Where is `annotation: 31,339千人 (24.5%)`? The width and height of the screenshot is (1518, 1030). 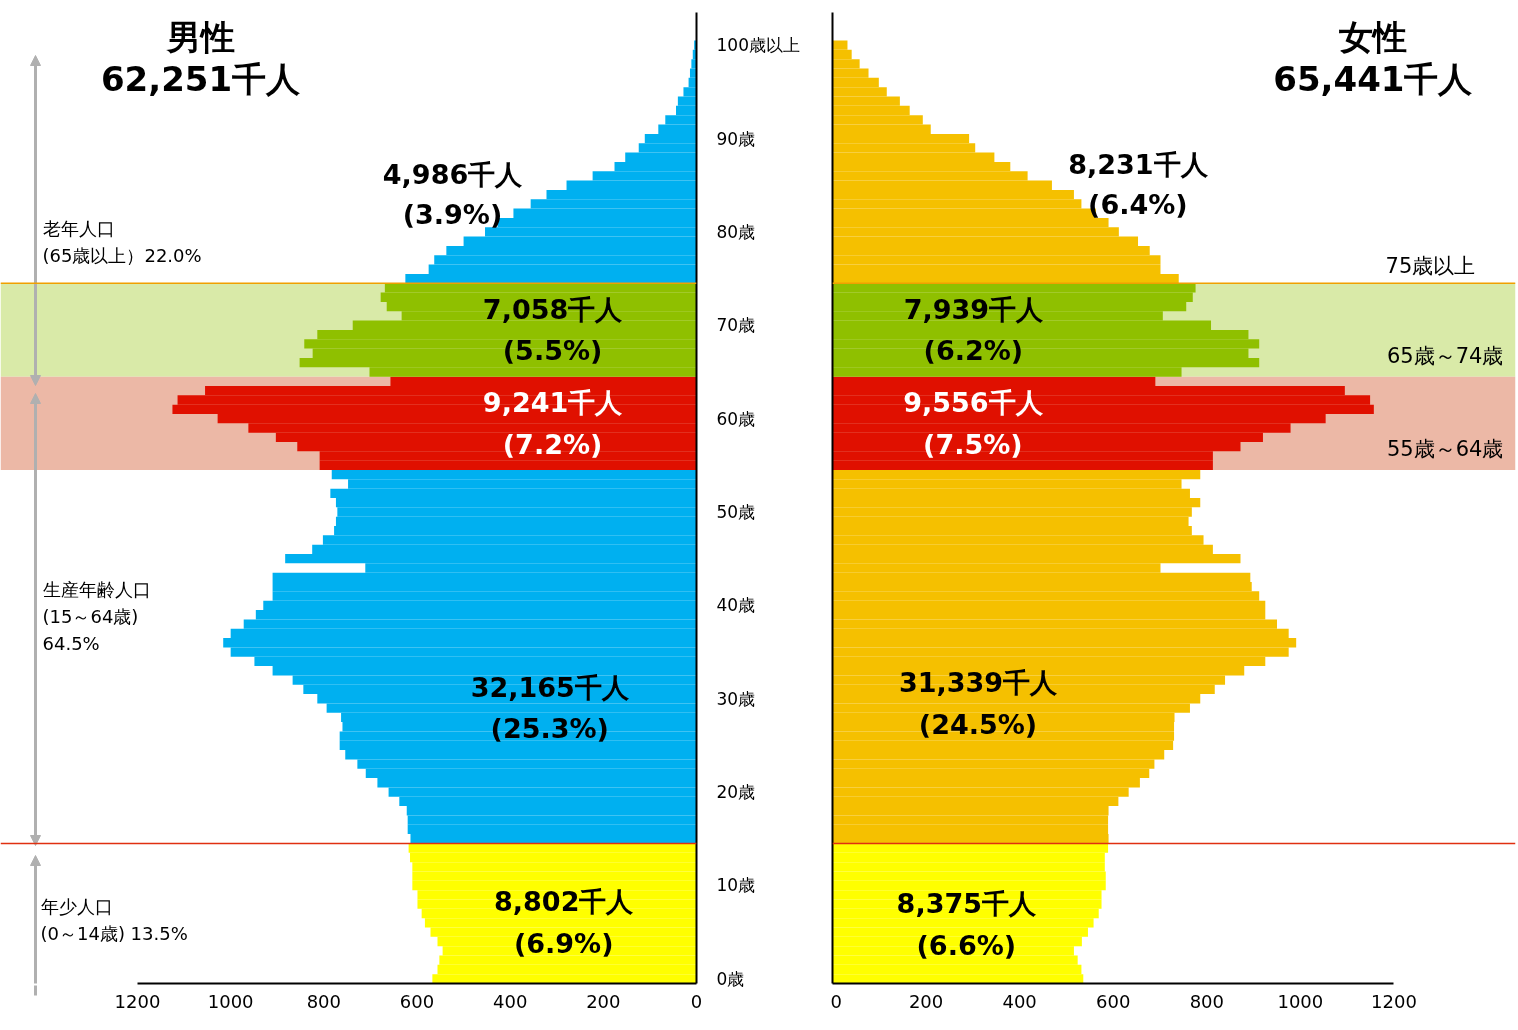 annotation: 31,339千人 (24.5%) is located at coordinates (978, 703).